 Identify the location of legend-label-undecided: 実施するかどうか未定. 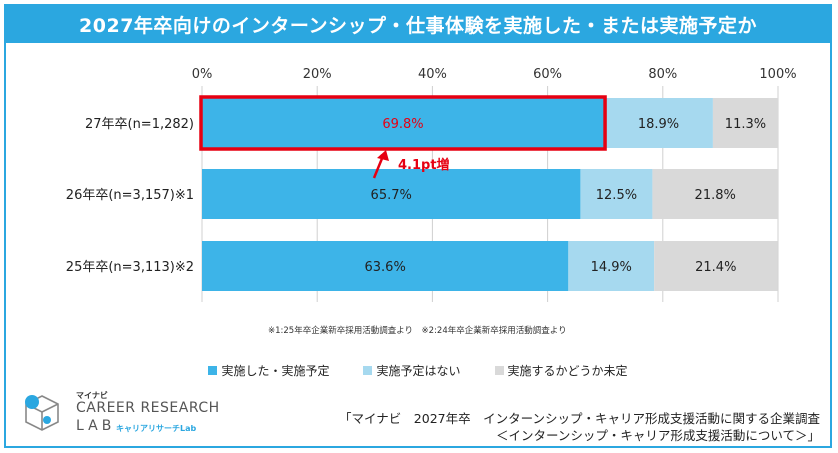
(567, 371).